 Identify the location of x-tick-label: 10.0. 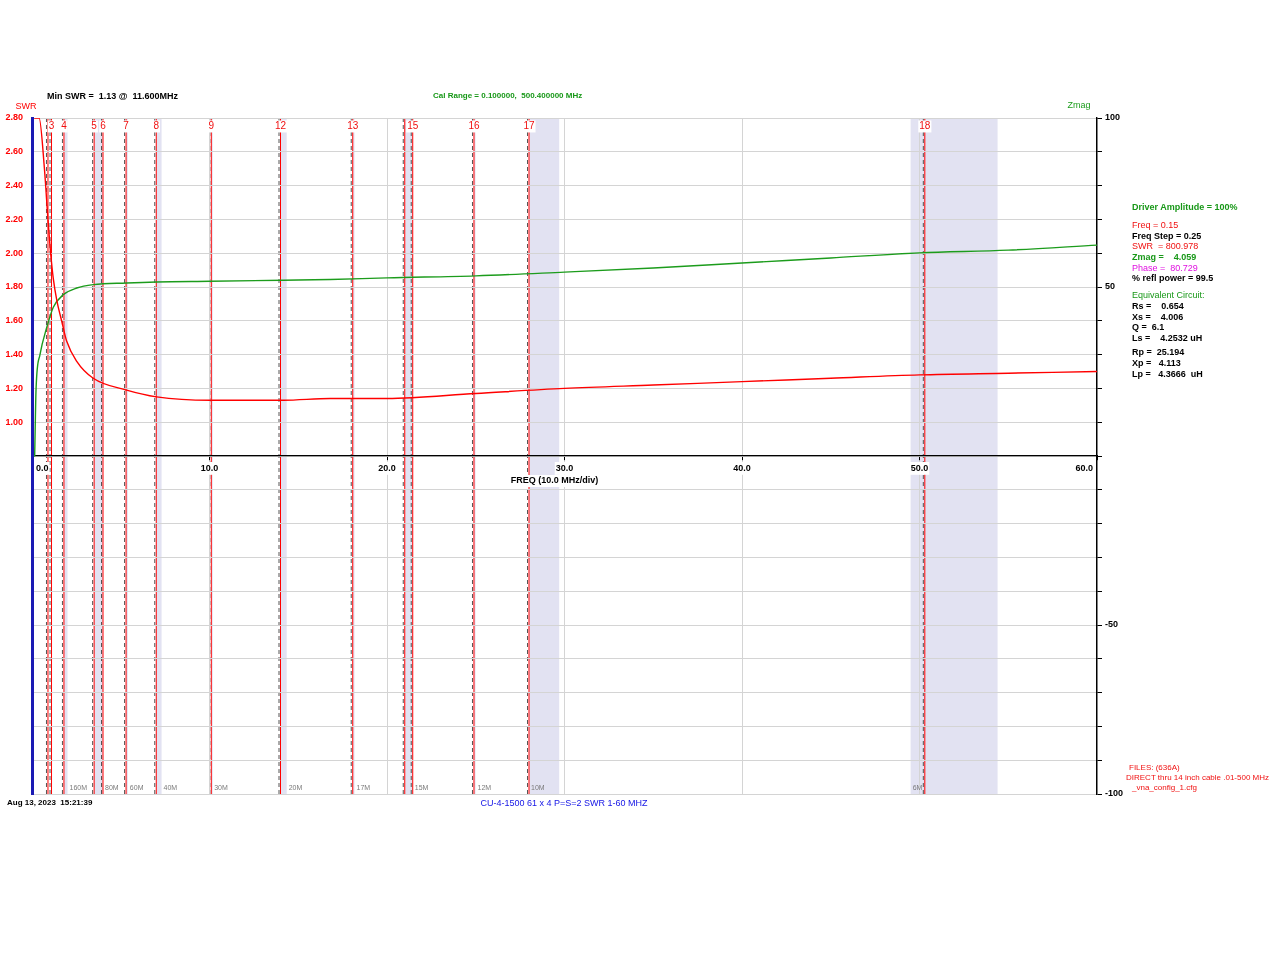
(209, 467).